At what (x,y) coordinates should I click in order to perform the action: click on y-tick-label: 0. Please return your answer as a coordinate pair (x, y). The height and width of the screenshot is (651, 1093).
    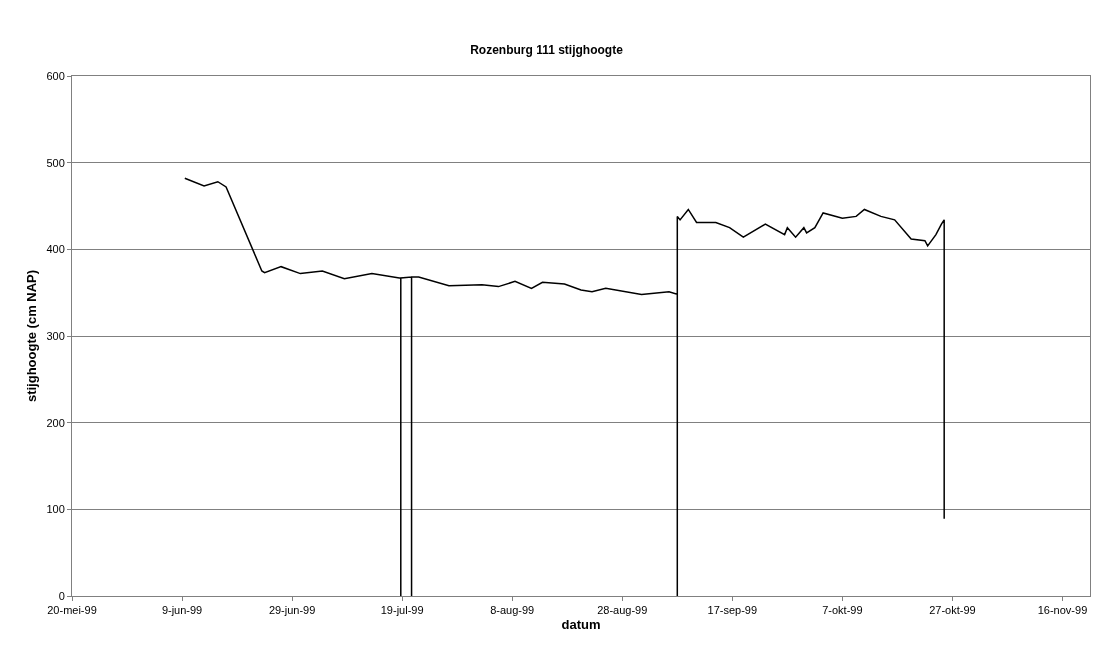
    Looking at the image, I should click on (61, 595).